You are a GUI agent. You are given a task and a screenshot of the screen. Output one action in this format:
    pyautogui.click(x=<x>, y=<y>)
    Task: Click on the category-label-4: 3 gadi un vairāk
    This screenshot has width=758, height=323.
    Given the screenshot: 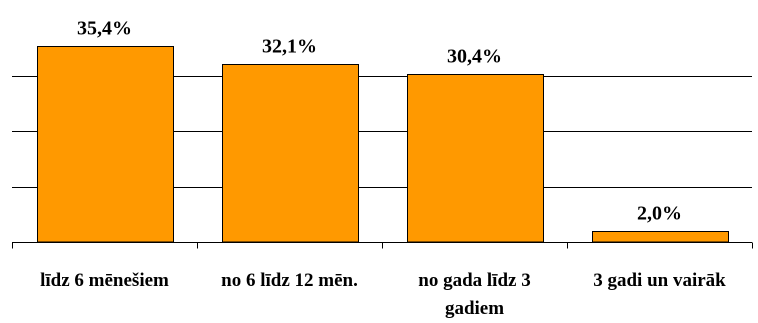 What is the action you would take?
    pyautogui.click(x=659, y=280)
    